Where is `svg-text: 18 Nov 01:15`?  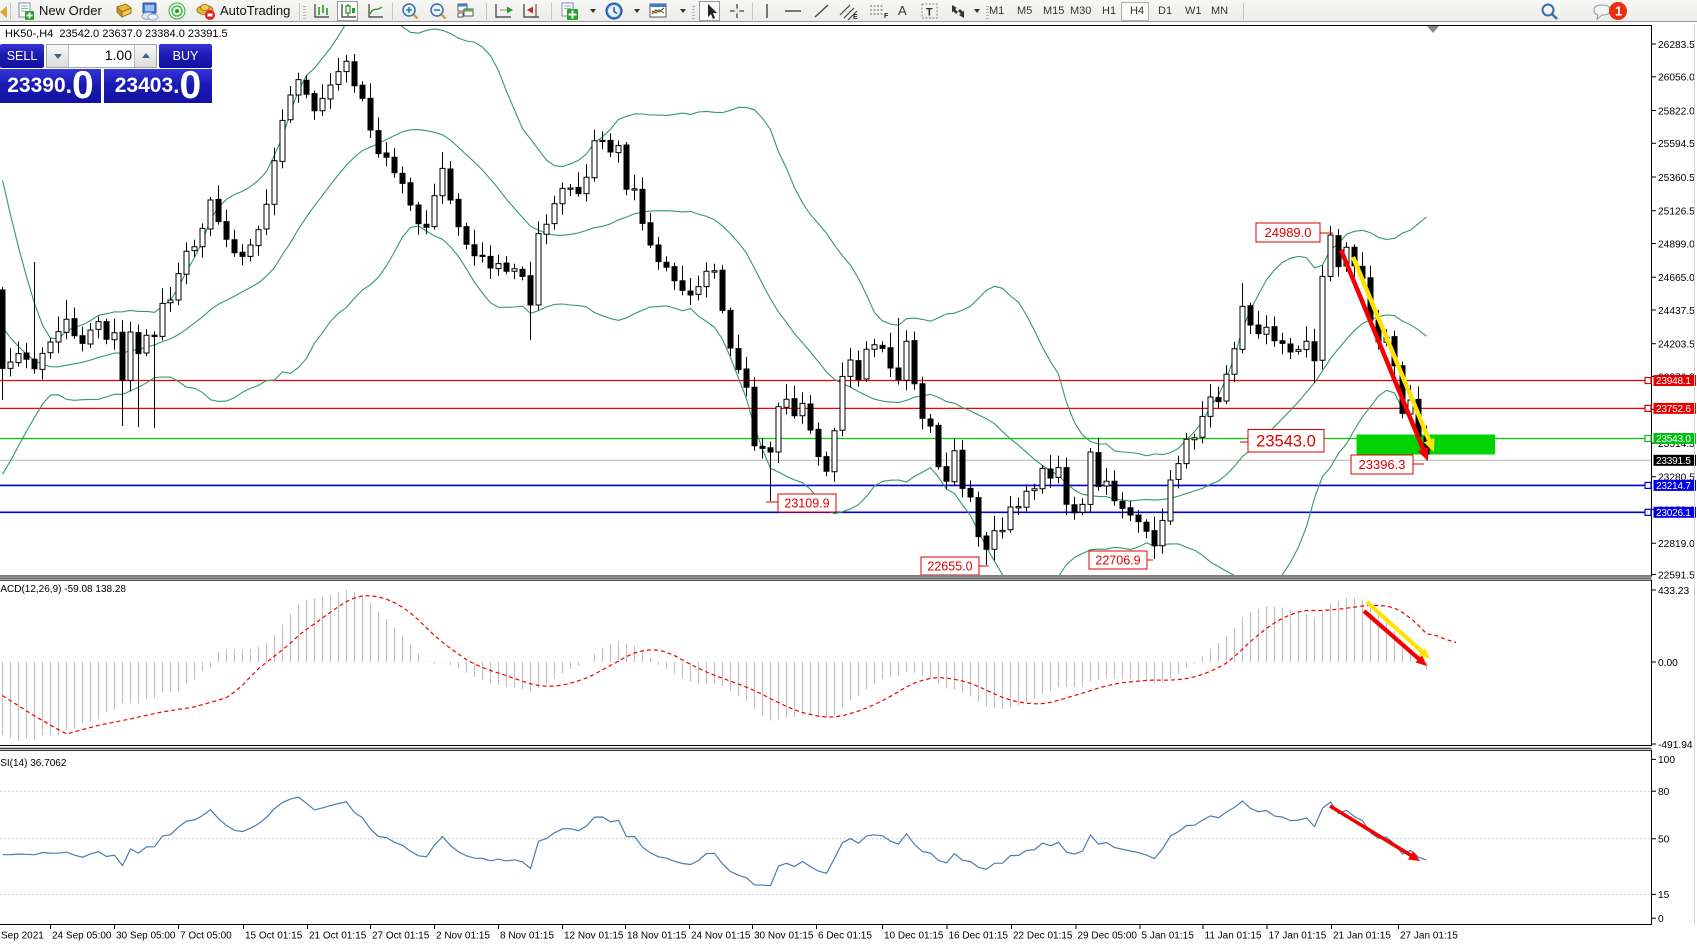
svg-text: 18 Nov 01:15 is located at coordinates (657, 936).